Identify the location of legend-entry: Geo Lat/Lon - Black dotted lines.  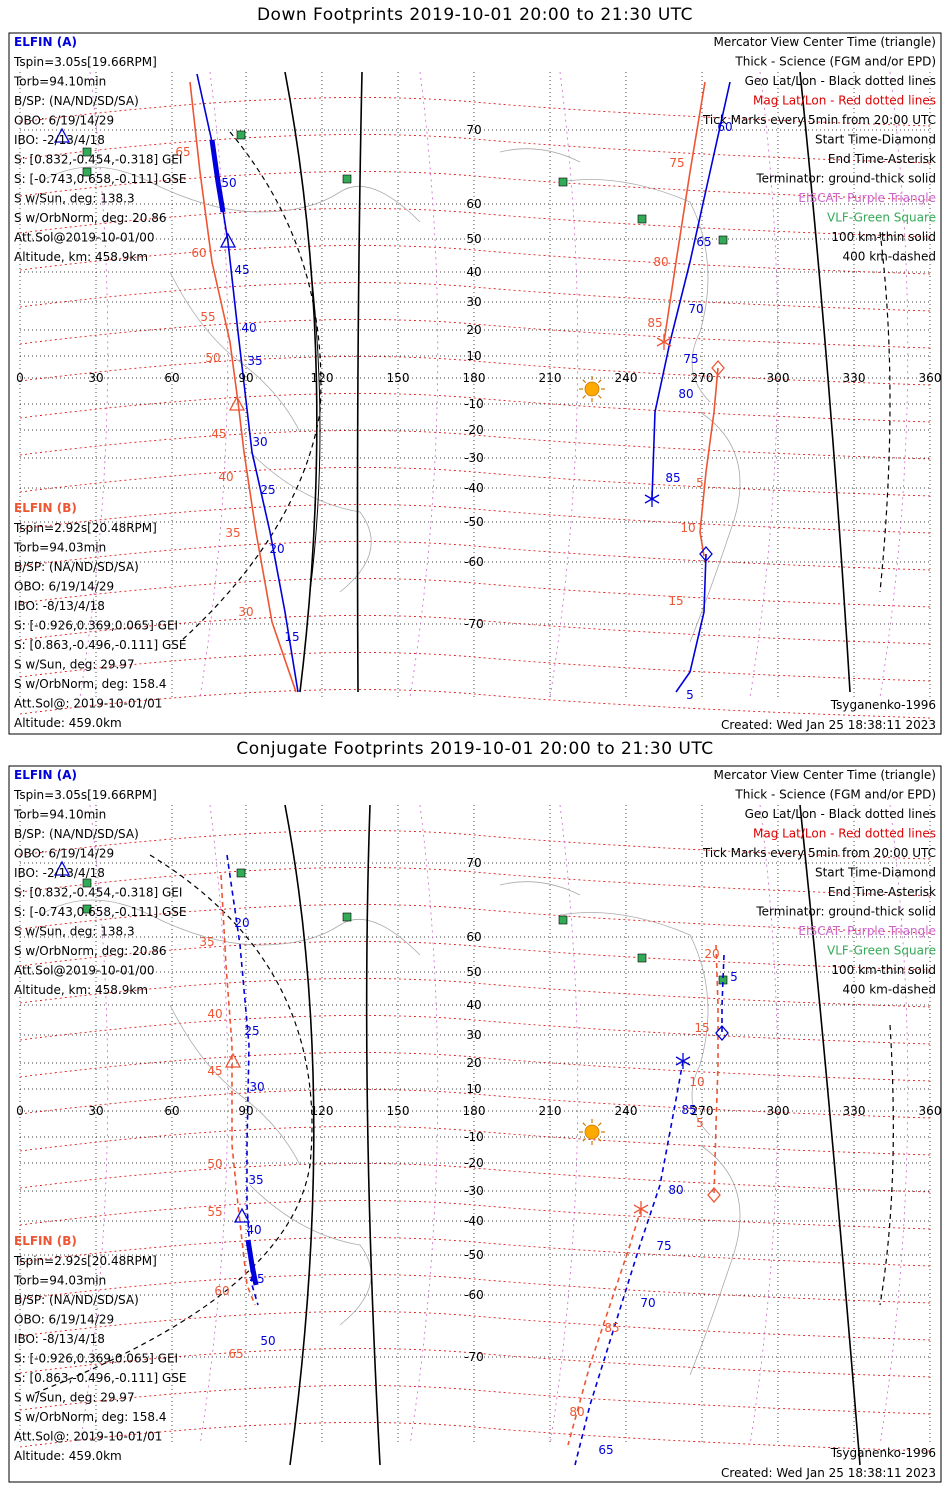
(840, 81).